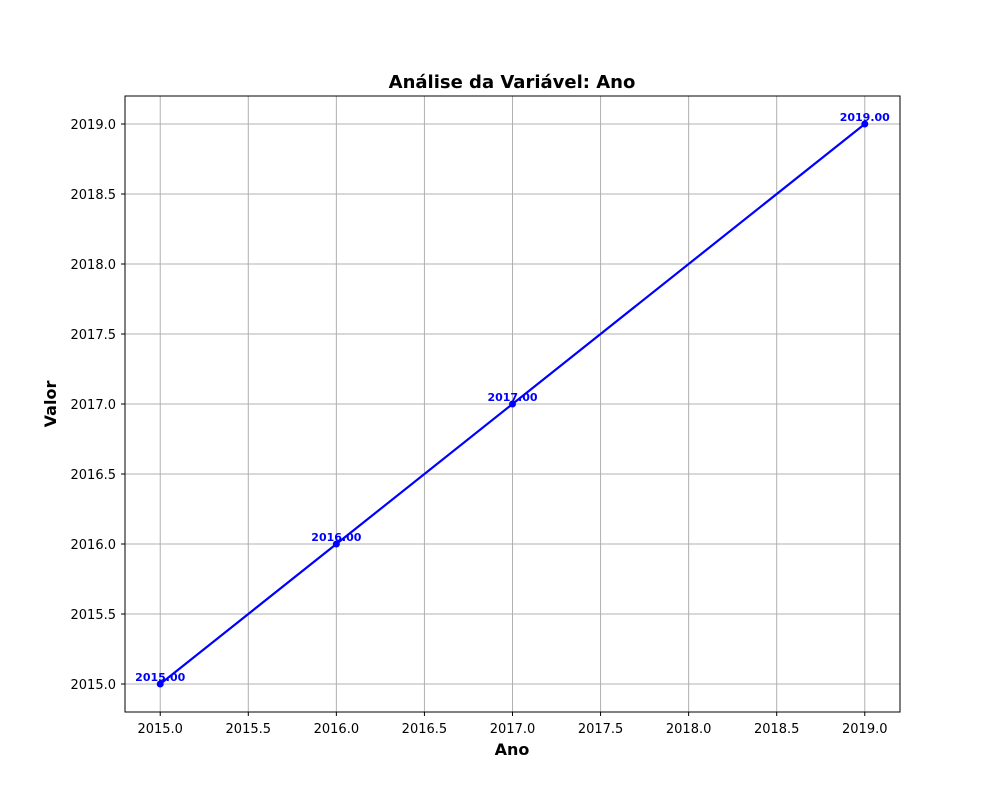  Describe the element at coordinates (777, 729) in the screenshot. I see `x-tick-label: 2018.5` at that location.